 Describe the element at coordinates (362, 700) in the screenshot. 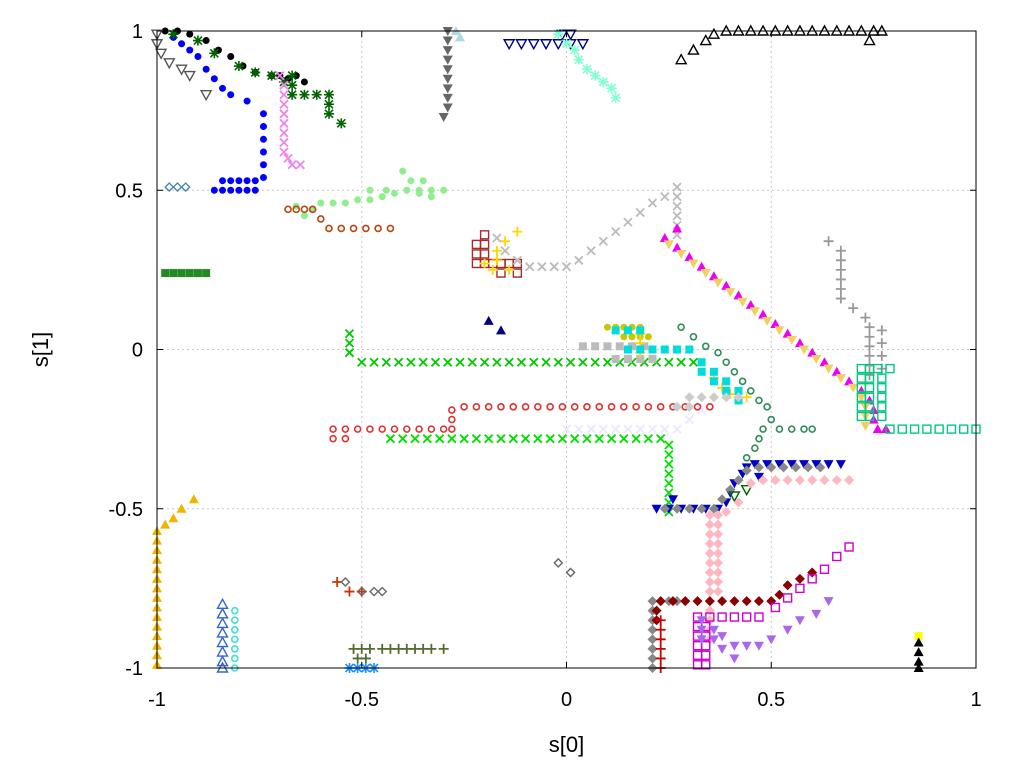

I see `x-tick-label: -0.5` at that location.